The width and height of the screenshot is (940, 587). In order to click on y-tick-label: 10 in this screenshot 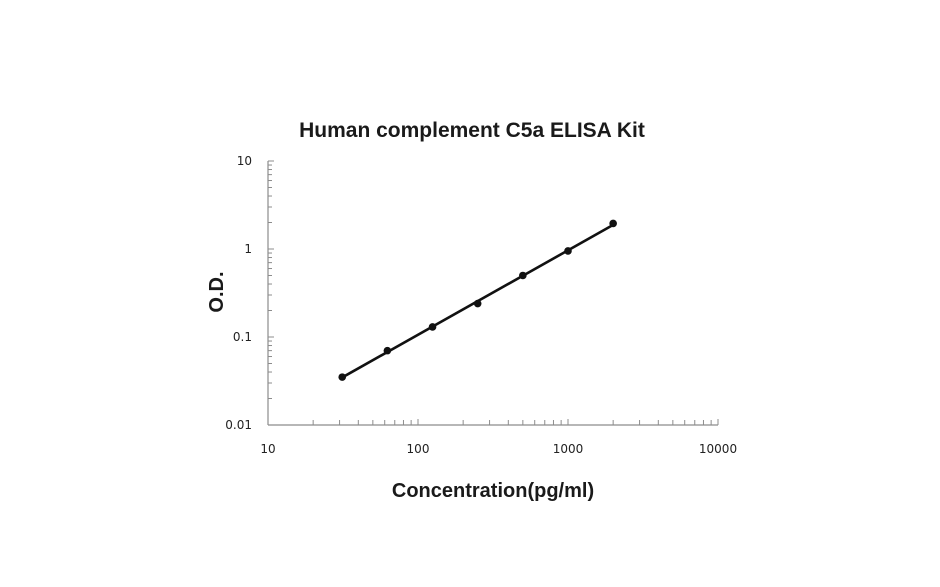, I will do `click(244, 161)`.